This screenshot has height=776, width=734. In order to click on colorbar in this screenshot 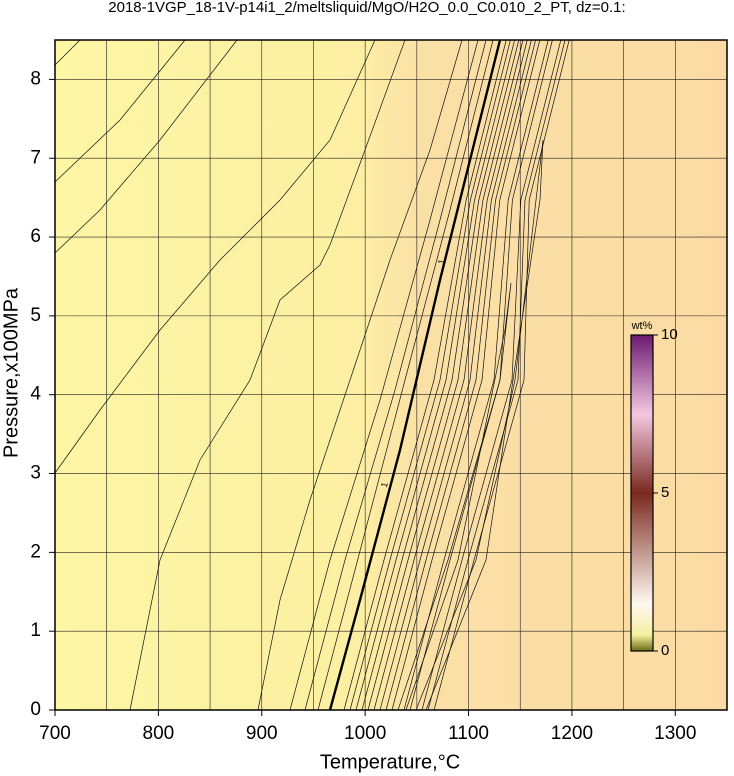, I will do `click(642, 493)`.